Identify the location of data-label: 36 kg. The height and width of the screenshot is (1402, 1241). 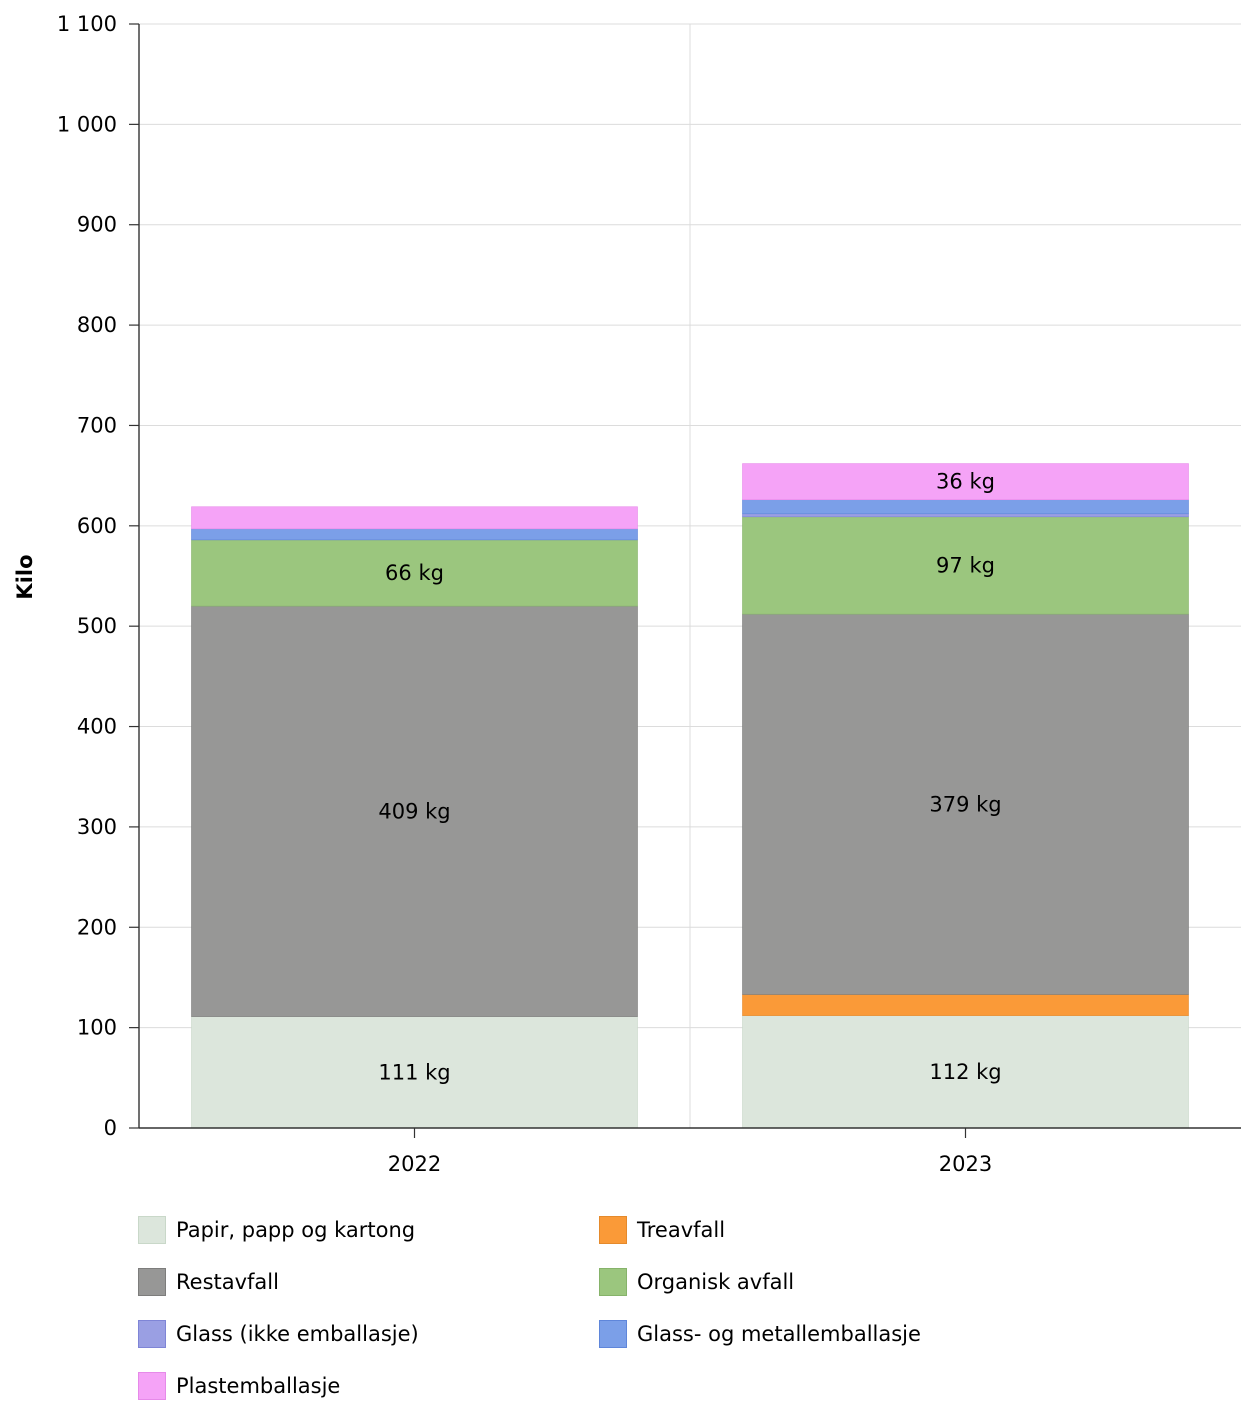
(965, 482).